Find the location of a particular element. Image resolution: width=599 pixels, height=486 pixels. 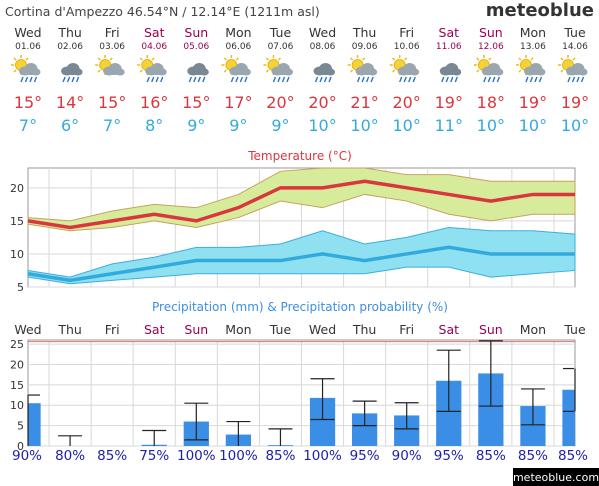

min-temp-label: 11° is located at coordinates (449, 125).